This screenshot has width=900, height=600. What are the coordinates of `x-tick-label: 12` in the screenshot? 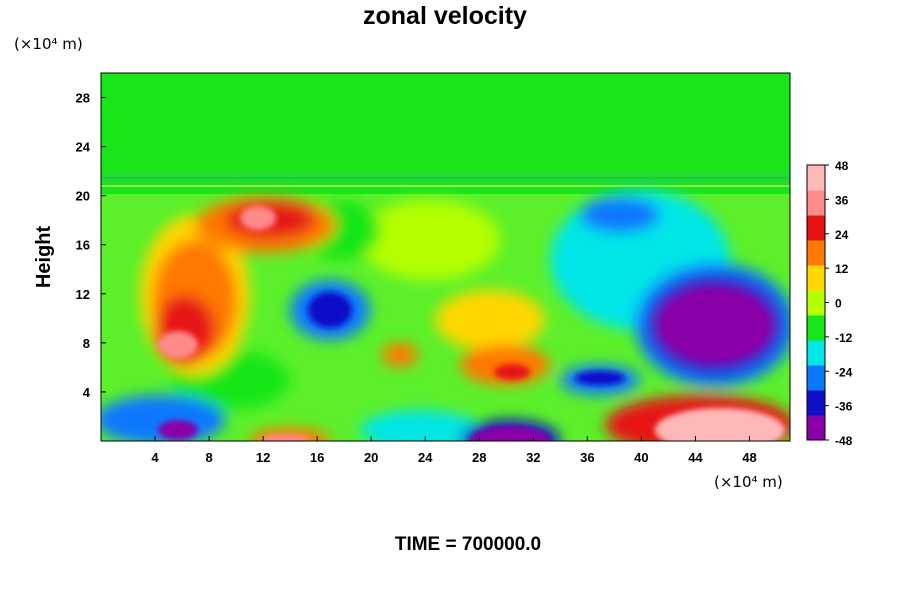 It's located at (263, 457).